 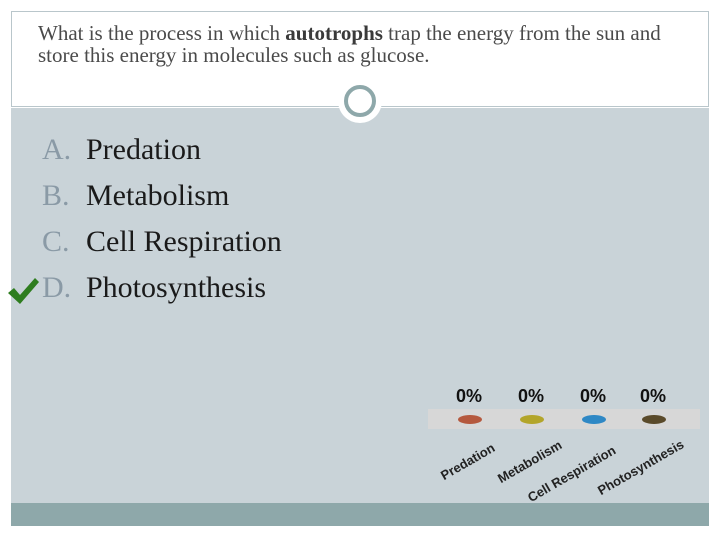 I want to click on answer-option-b: B. Metabolism, so click(x=210, y=198).